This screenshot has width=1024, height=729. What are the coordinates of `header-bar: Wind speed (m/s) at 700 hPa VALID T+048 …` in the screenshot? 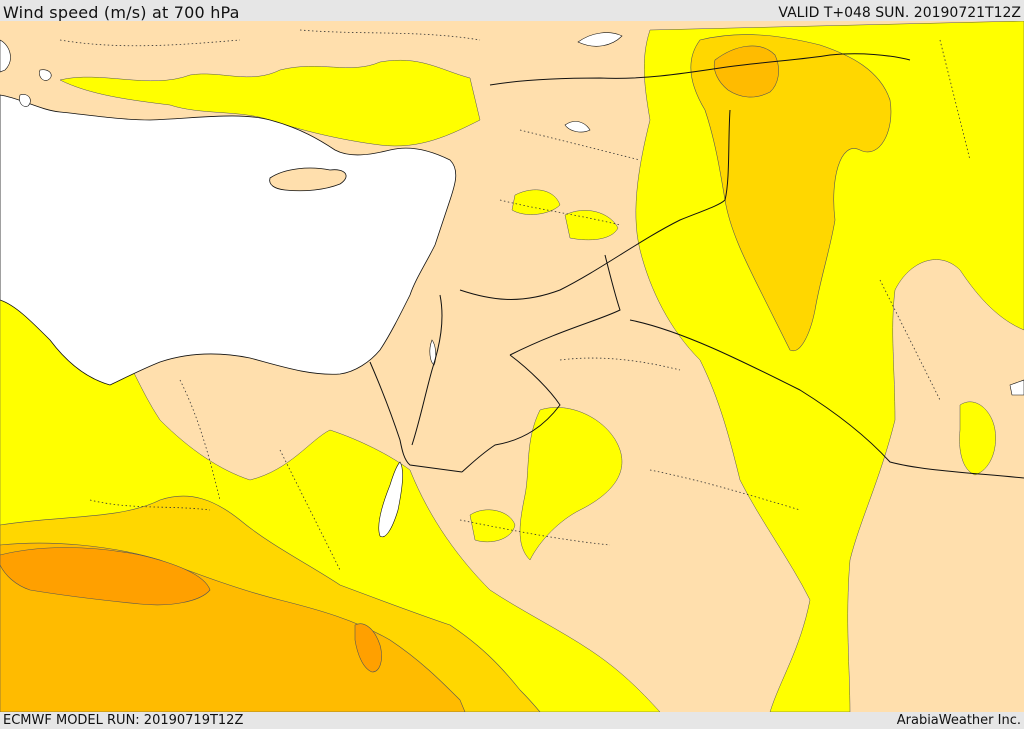 It's located at (512, 11).